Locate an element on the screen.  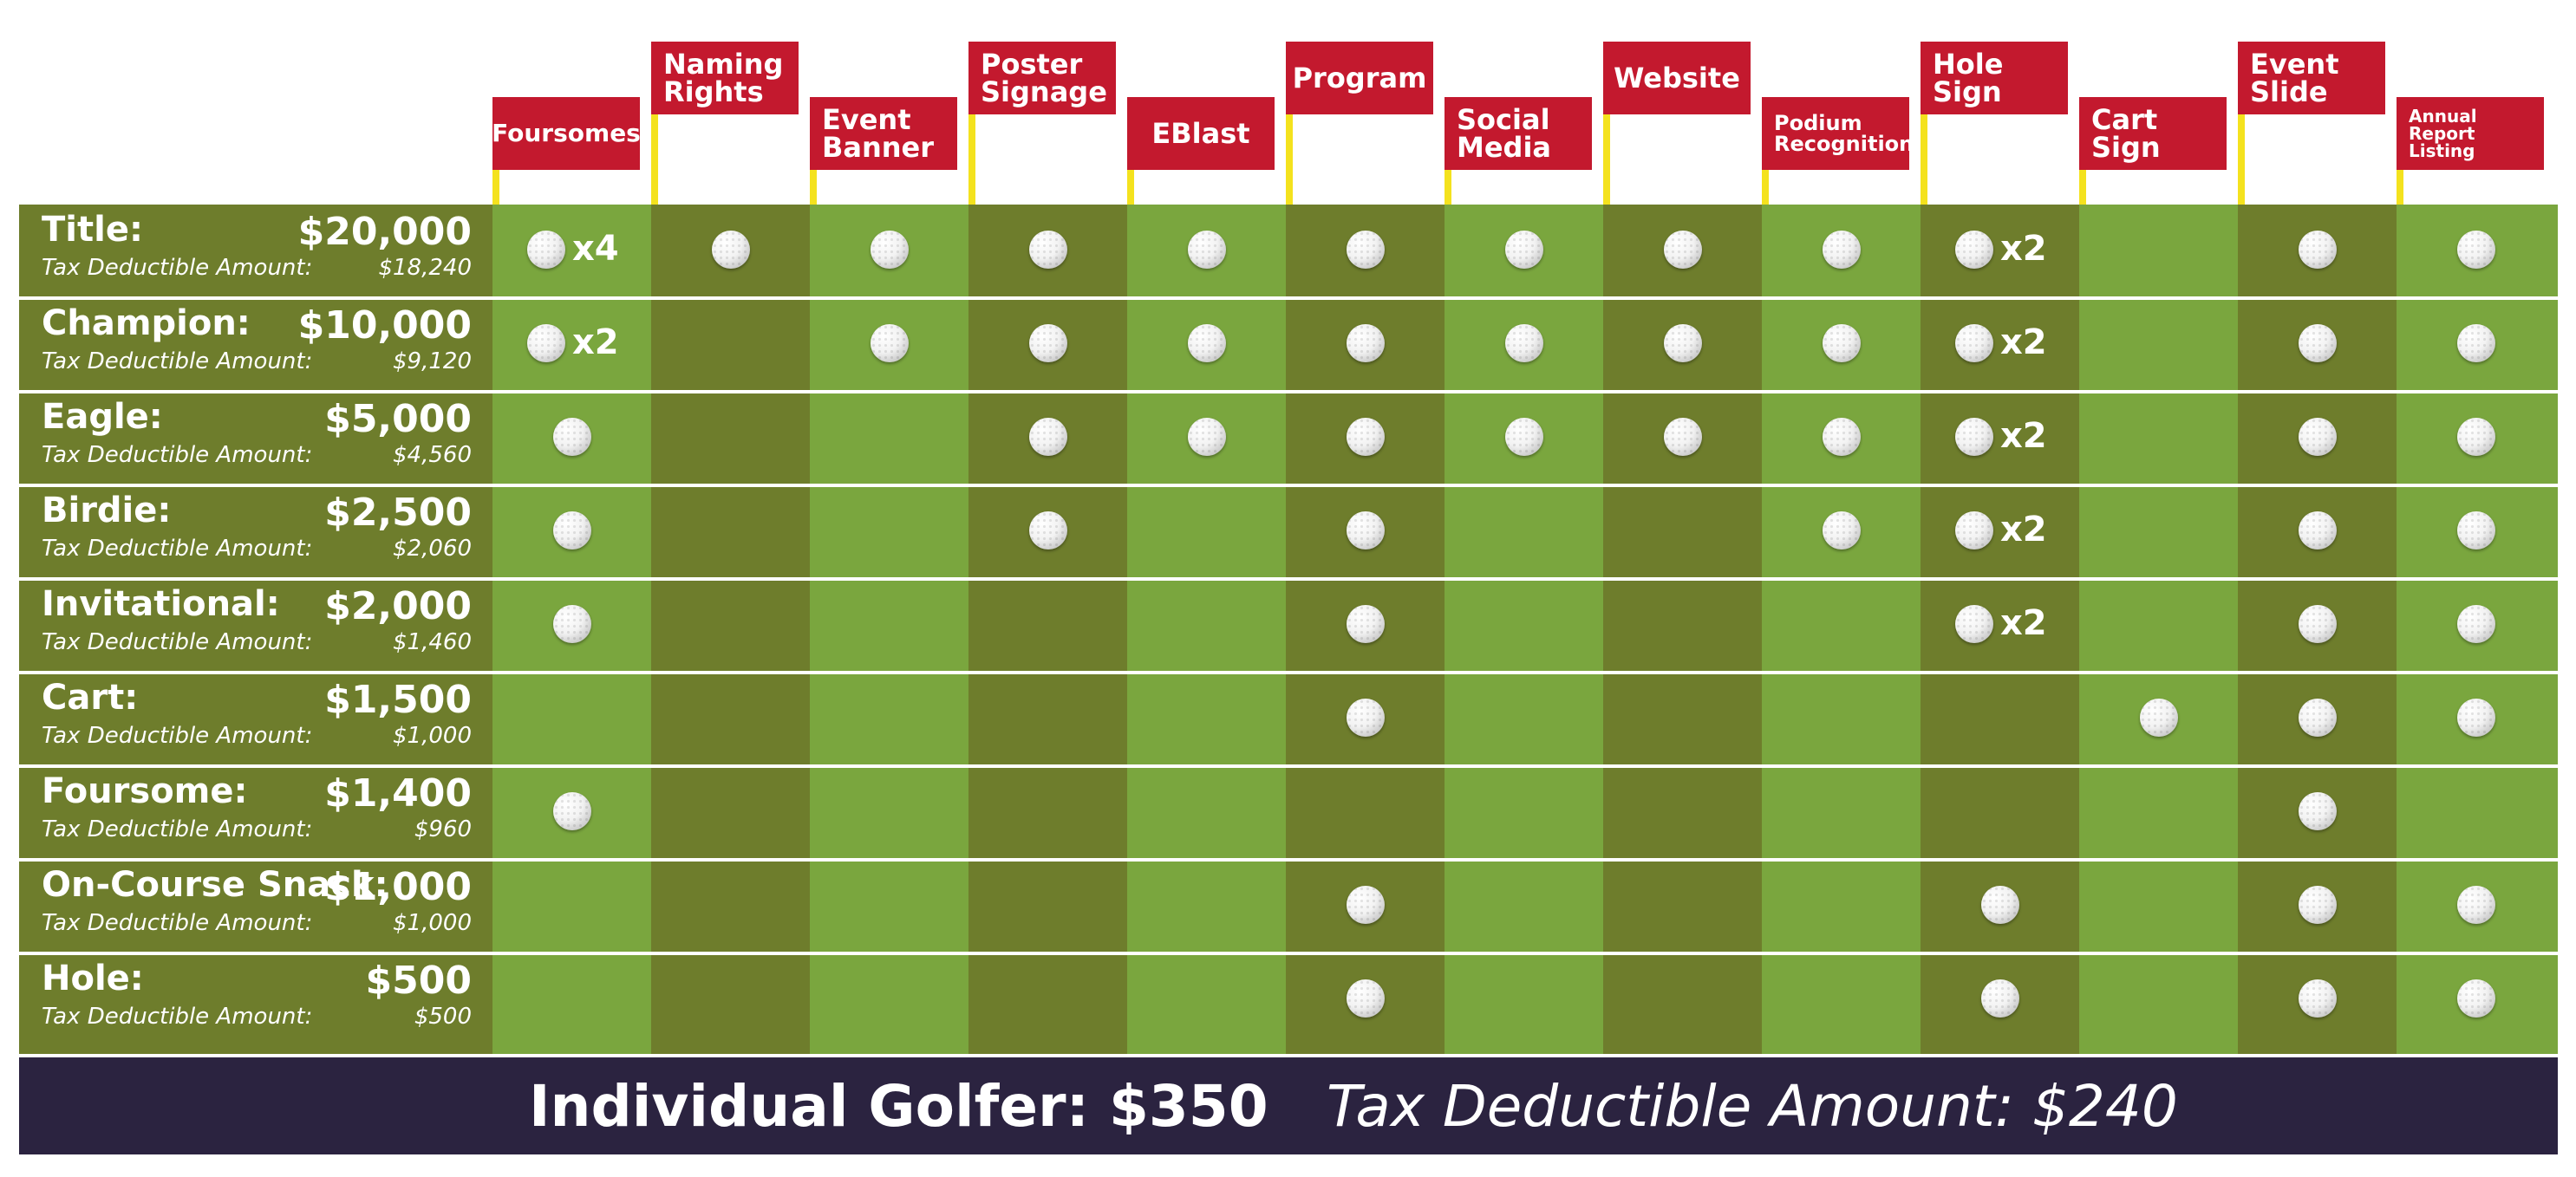
individual-golfer-price: Individual Golfer: $350 is located at coordinates (899, 1106).